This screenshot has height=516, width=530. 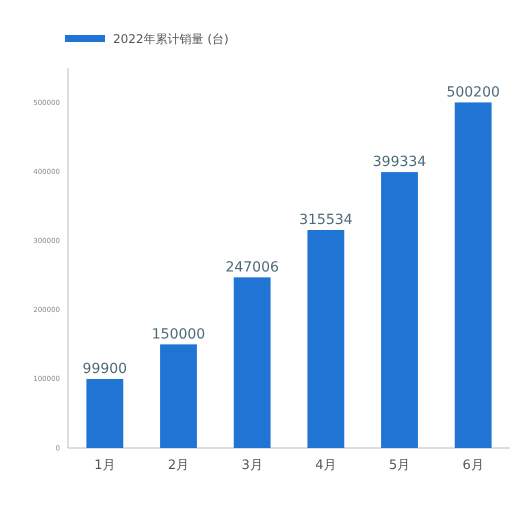 What do you see at coordinates (179, 466) in the screenshot?
I see `x-tick-label: 2月` at bounding box center [179, 466].